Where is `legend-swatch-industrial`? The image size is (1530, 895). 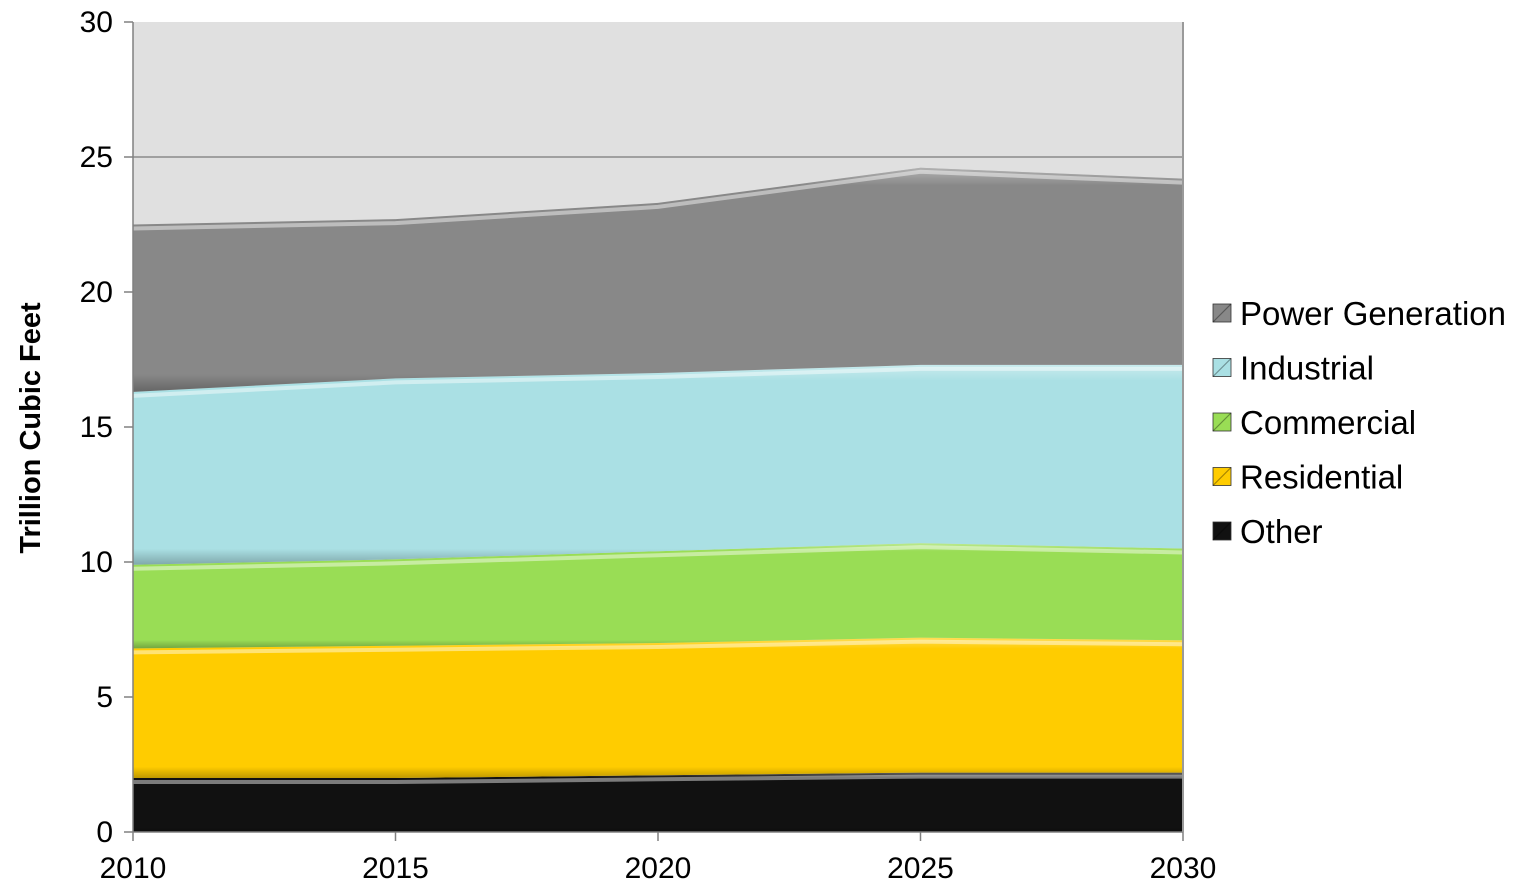 legend-swatch-industrial is located at coordinates (1222, 367).